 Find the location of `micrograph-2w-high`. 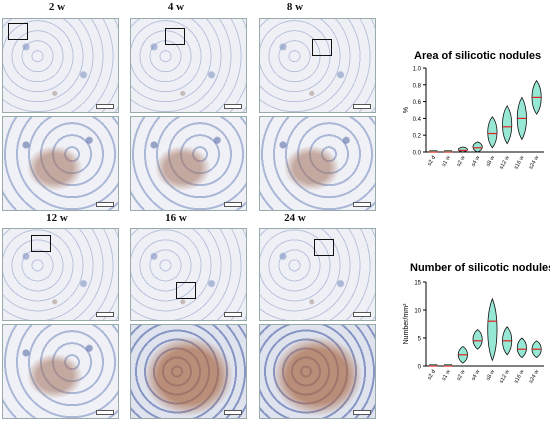

micrograph-2w-high is located at coordinates (60, 163).